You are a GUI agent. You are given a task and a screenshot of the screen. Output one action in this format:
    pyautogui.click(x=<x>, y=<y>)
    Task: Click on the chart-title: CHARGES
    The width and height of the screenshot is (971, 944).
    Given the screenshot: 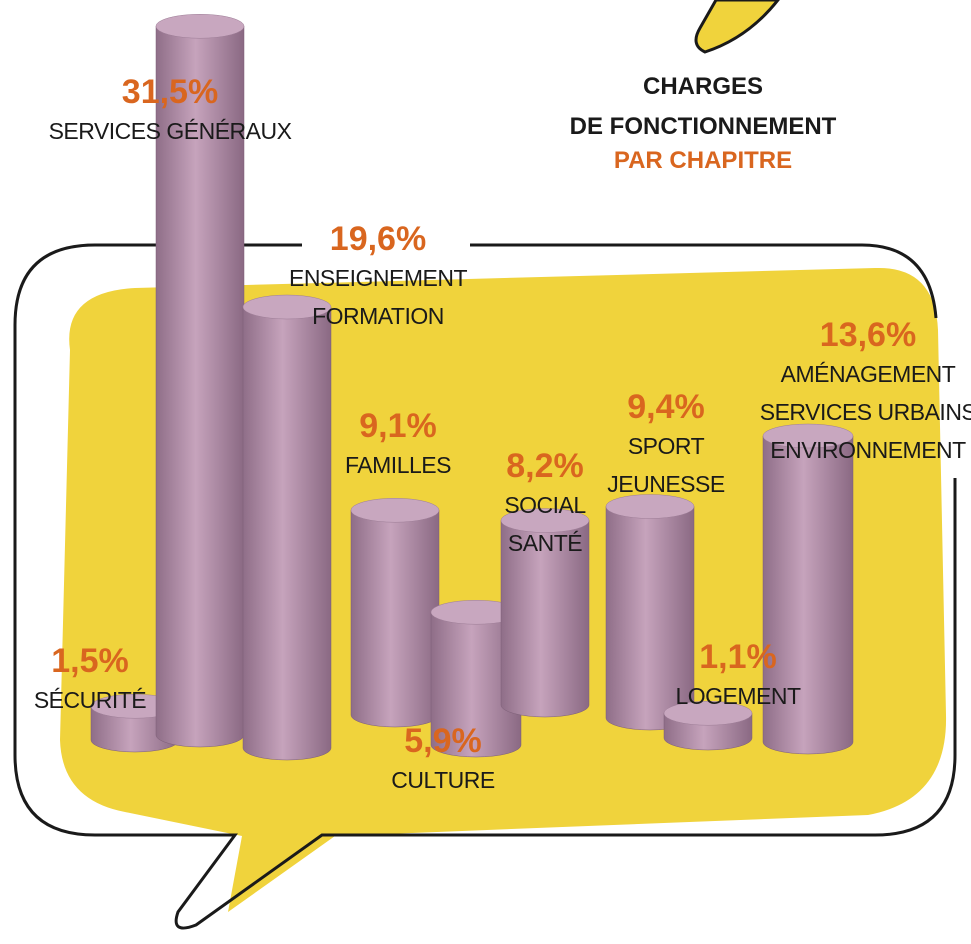 What is the action you would take?
    pyautogui.click(x=703, y=86)
    